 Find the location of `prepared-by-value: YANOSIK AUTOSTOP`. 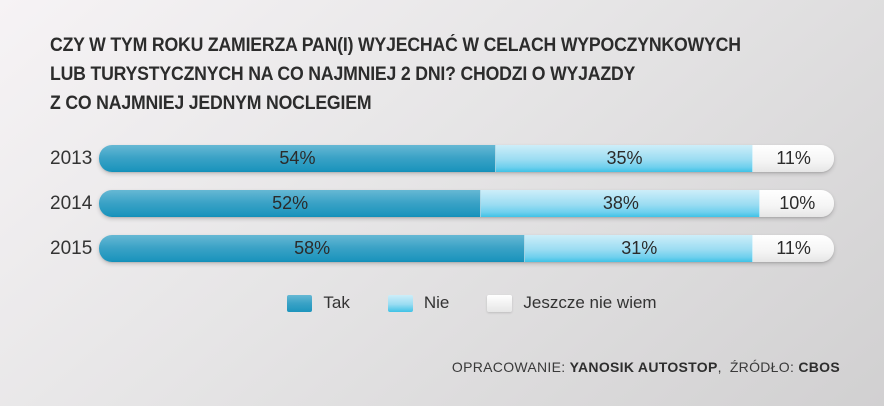

prepared-by-value: YANOSIK AUTOSTOP is located at coordinates (643, 367).